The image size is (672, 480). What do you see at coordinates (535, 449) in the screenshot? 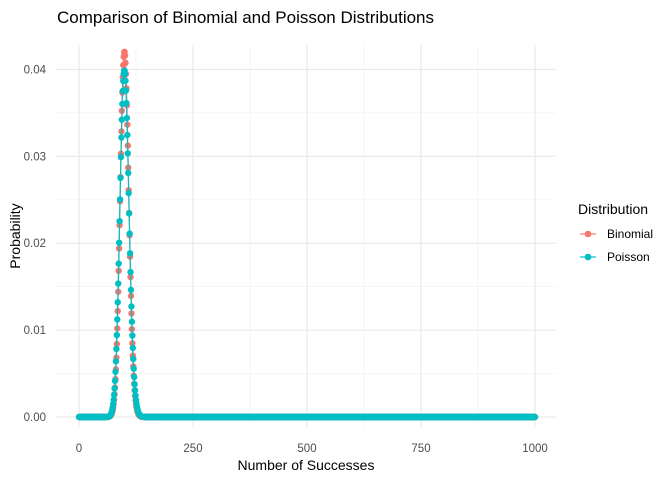
I see `x-tick-label: 1000` at bounding box center [535, 449].